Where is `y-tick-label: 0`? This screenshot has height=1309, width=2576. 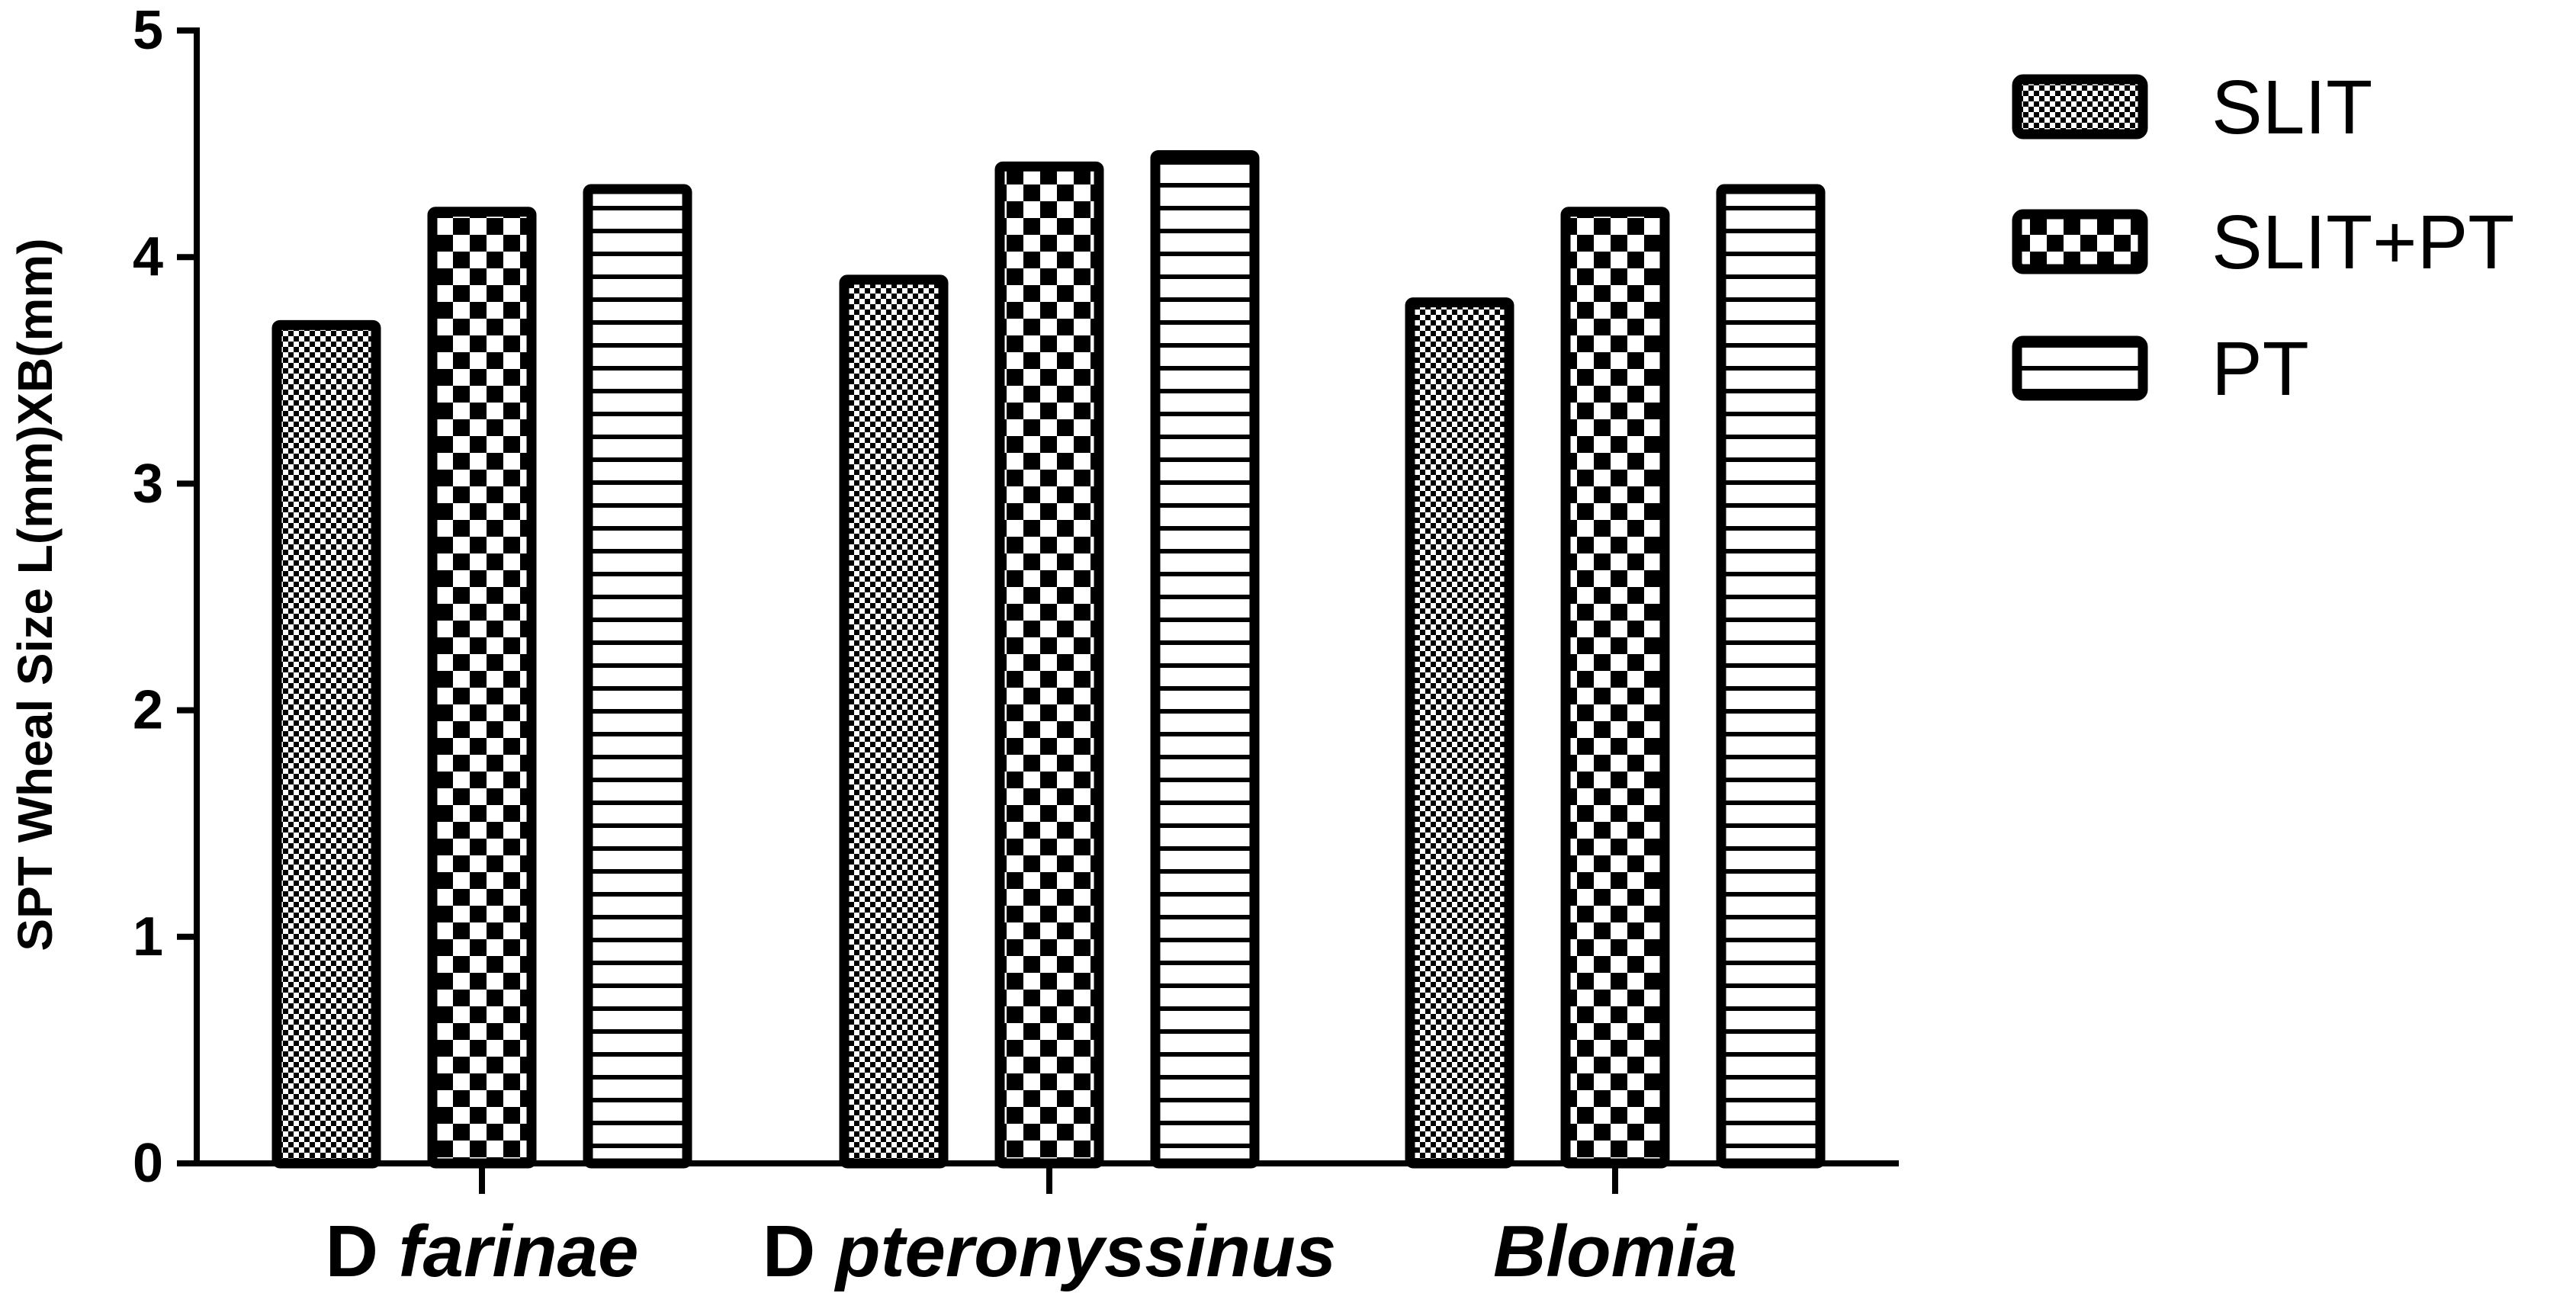 y-tick-label: 0 is located at coordinates (148, 1163).